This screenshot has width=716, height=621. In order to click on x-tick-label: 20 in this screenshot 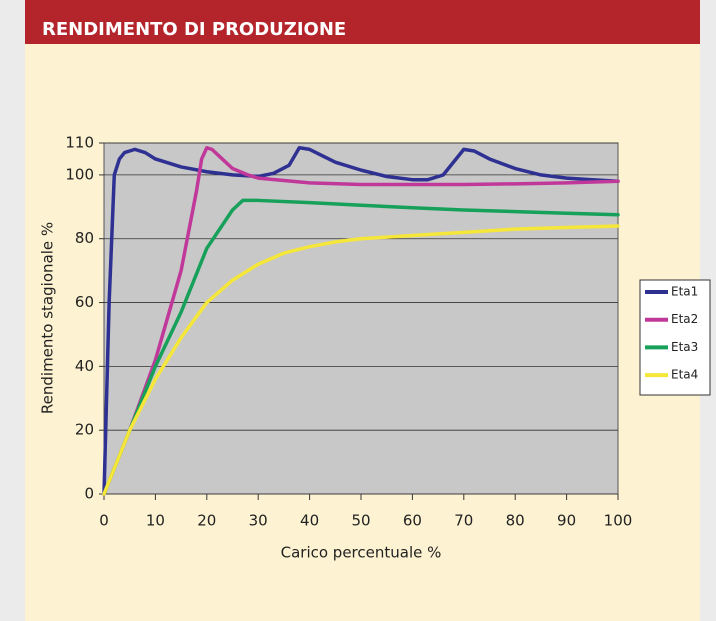, I will do `click(206, 521)`.